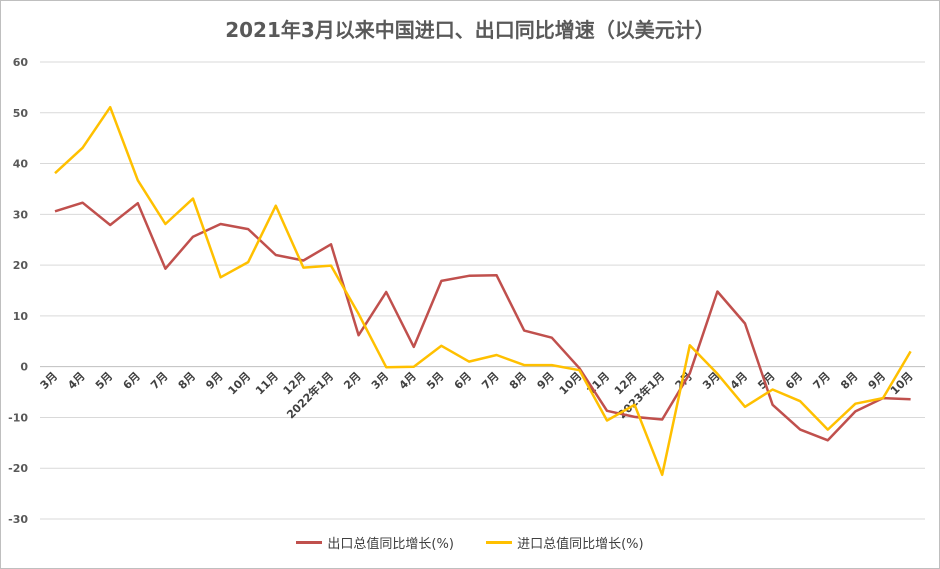 The height and width of the screenshot is (569, 940). Describe the element at coordinates (470, 542) in the screenshot. I see `chart-legend: 出口总值同比增长(%) 进口总值同比增长(%)` at that location.